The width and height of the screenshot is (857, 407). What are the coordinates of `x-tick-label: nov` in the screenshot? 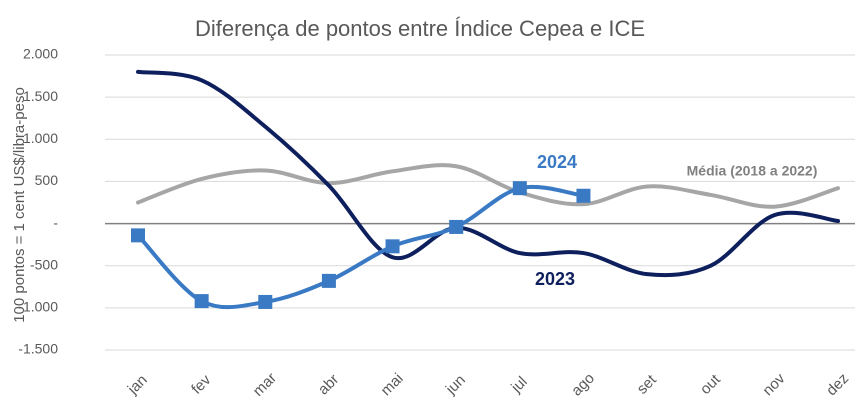 It's located at (773, 384).